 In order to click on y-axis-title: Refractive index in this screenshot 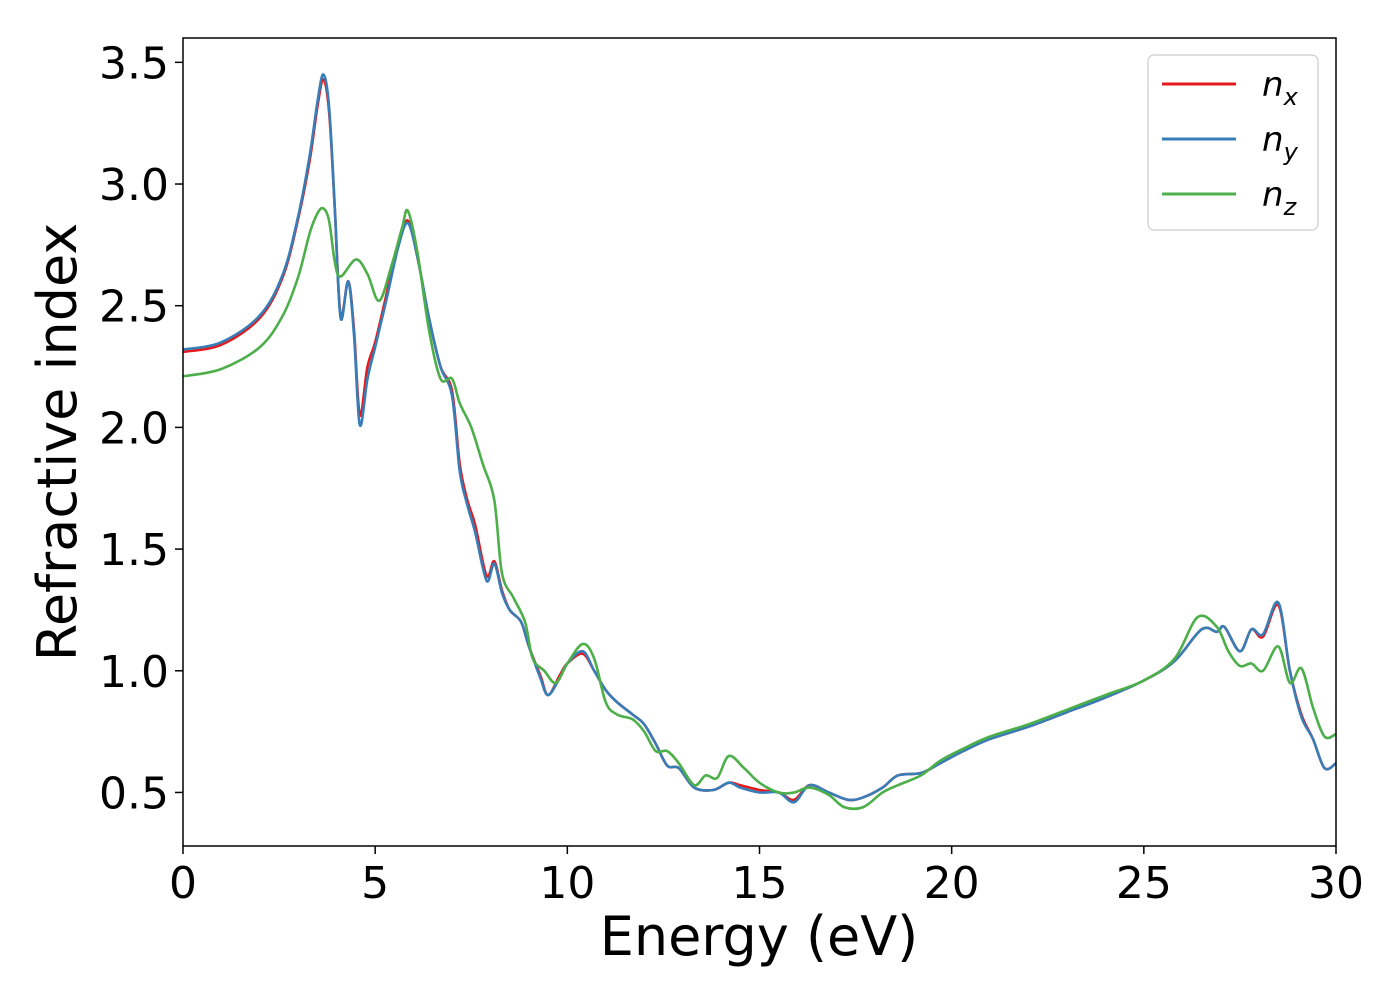, I will do `click(57, 442)`.